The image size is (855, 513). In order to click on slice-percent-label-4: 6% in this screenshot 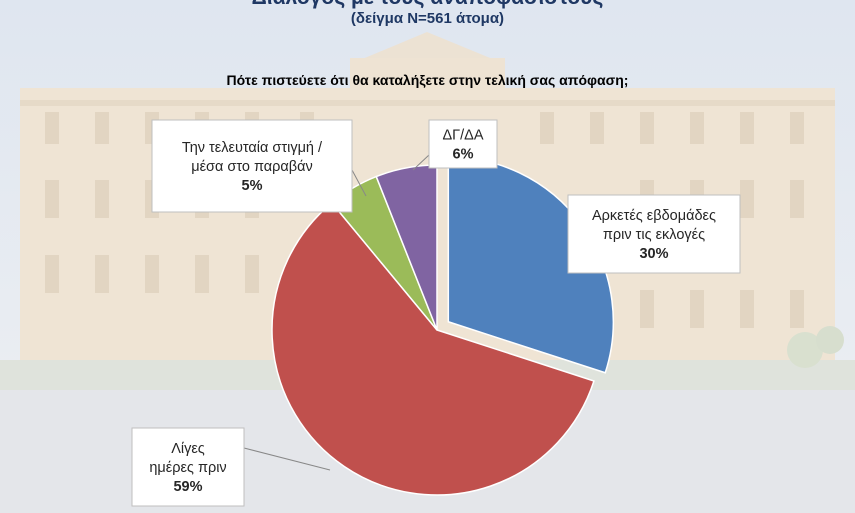, I will do `click(463, 155)`.